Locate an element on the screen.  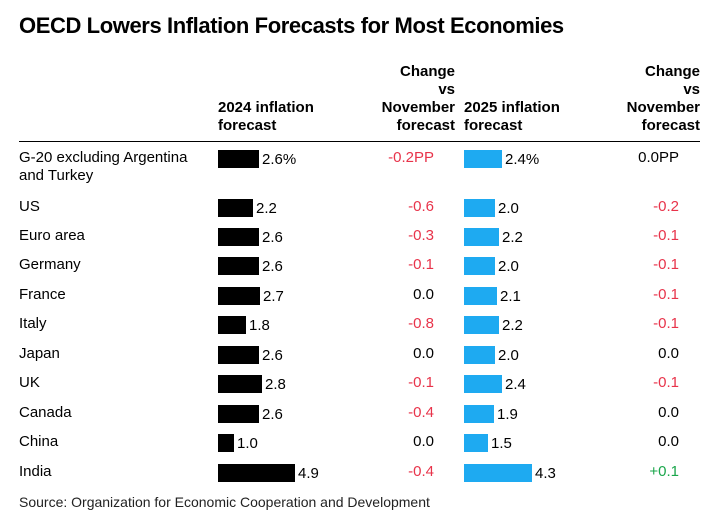
value-label-2025: 4.3 is located at coordinates (545, 473).